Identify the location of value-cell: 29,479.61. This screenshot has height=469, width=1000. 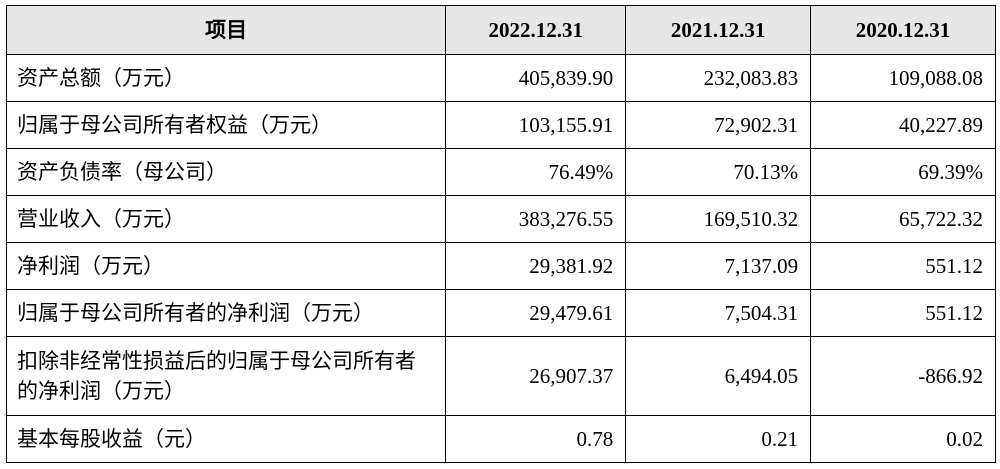
(536, 313).